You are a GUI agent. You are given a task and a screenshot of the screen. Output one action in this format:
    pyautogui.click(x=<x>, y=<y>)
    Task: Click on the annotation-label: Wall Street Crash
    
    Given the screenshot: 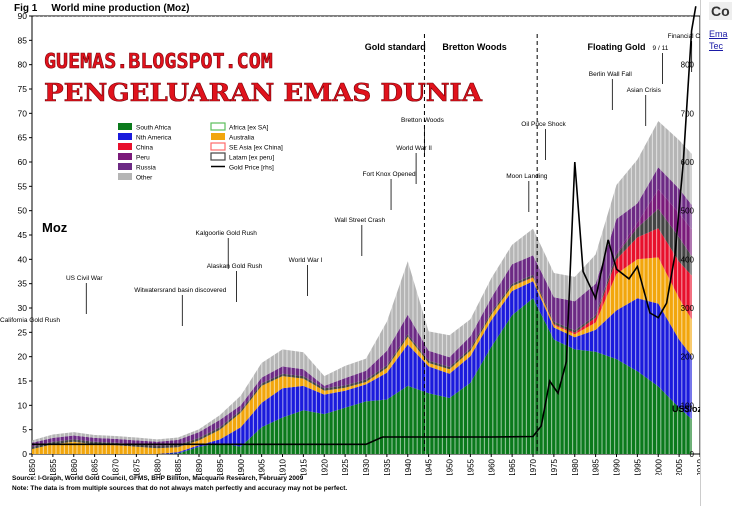 What is the action you would take?
    pyautogui.click(x=359, y=220)
    